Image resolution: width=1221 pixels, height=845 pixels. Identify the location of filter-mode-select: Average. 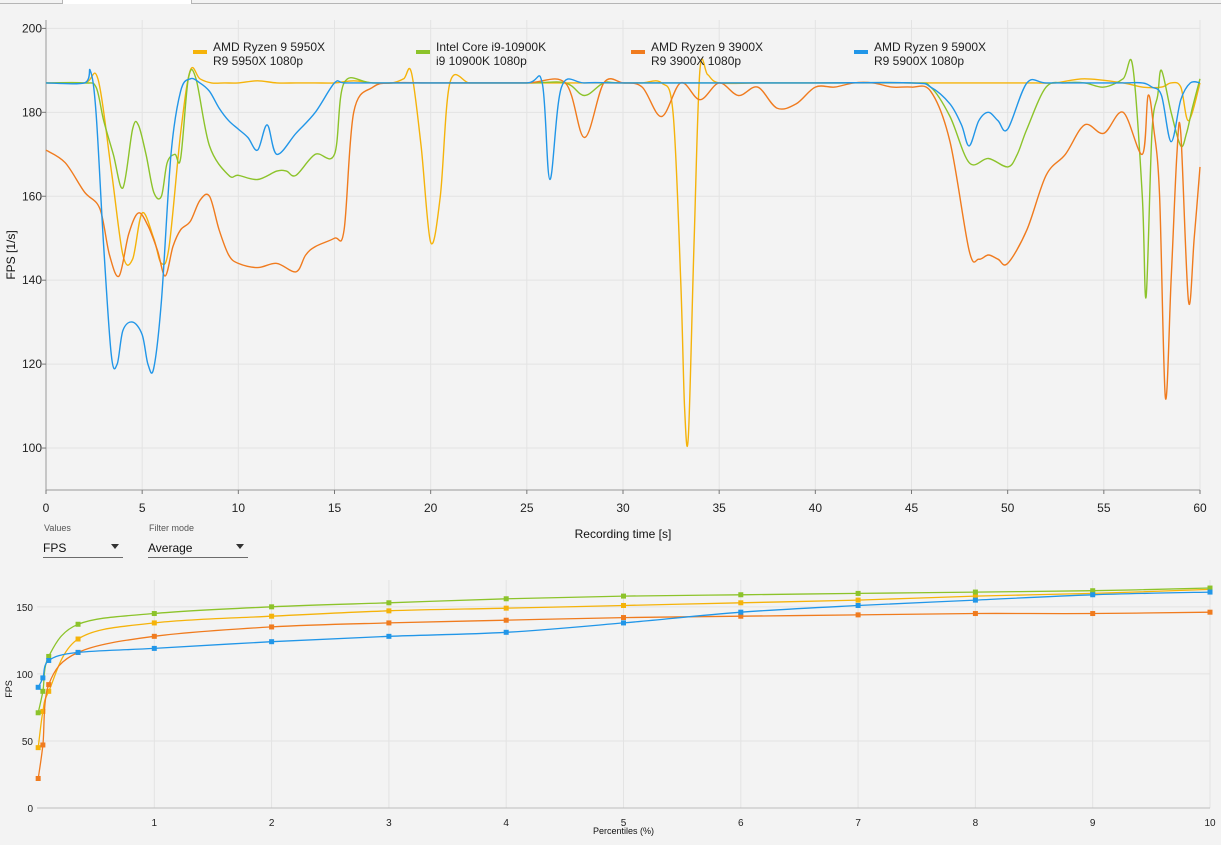
(198, 548).